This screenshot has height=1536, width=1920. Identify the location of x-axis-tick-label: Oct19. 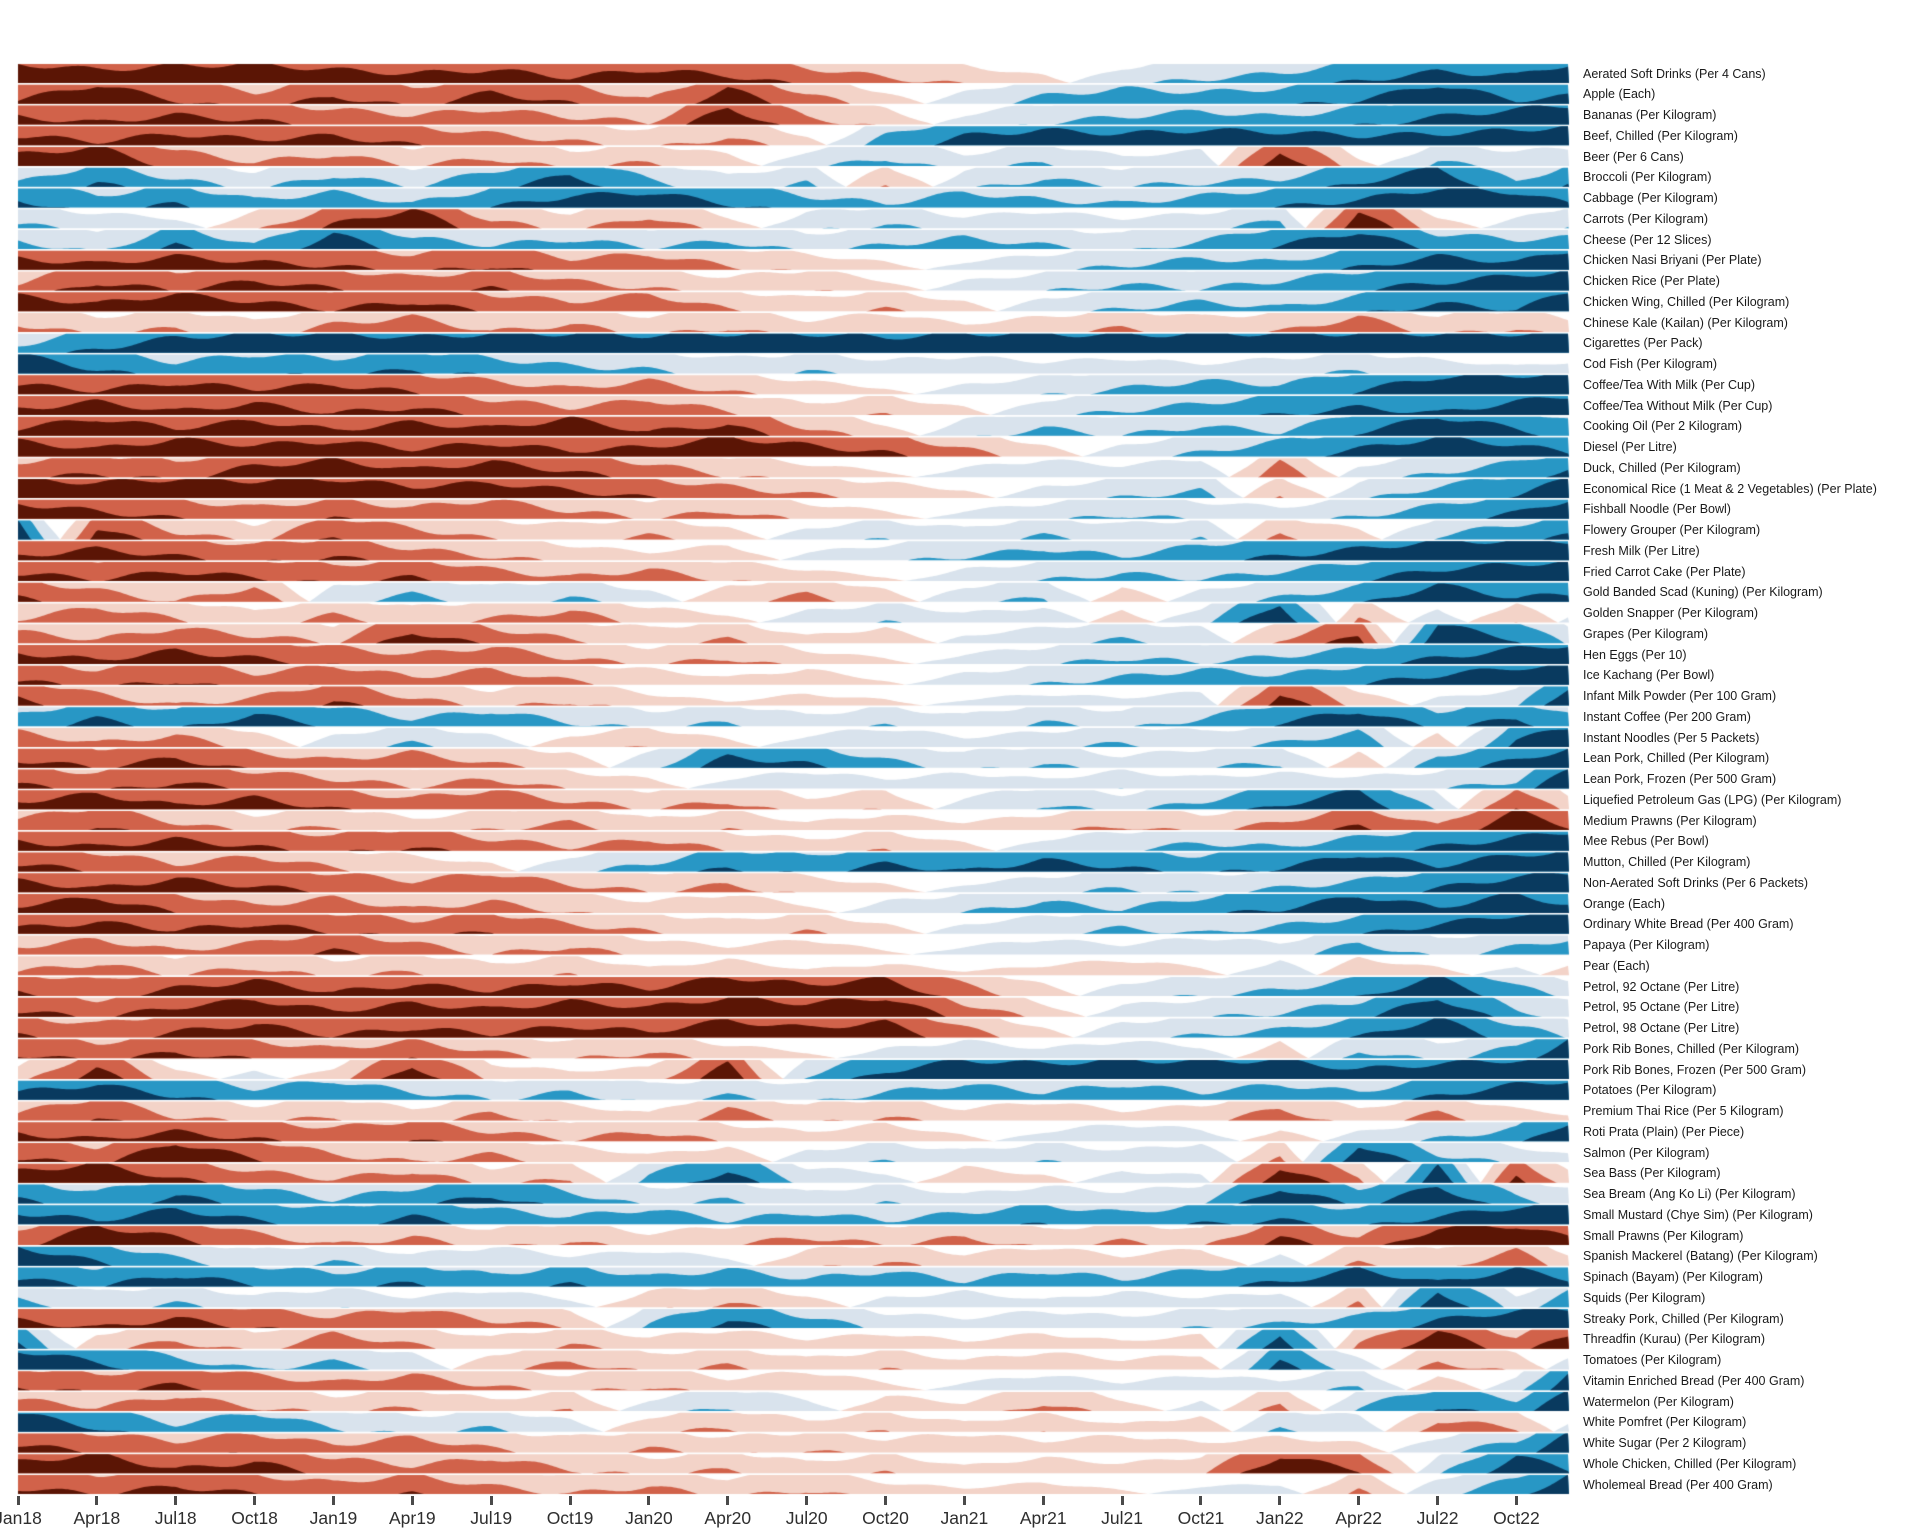
(570, 1518).